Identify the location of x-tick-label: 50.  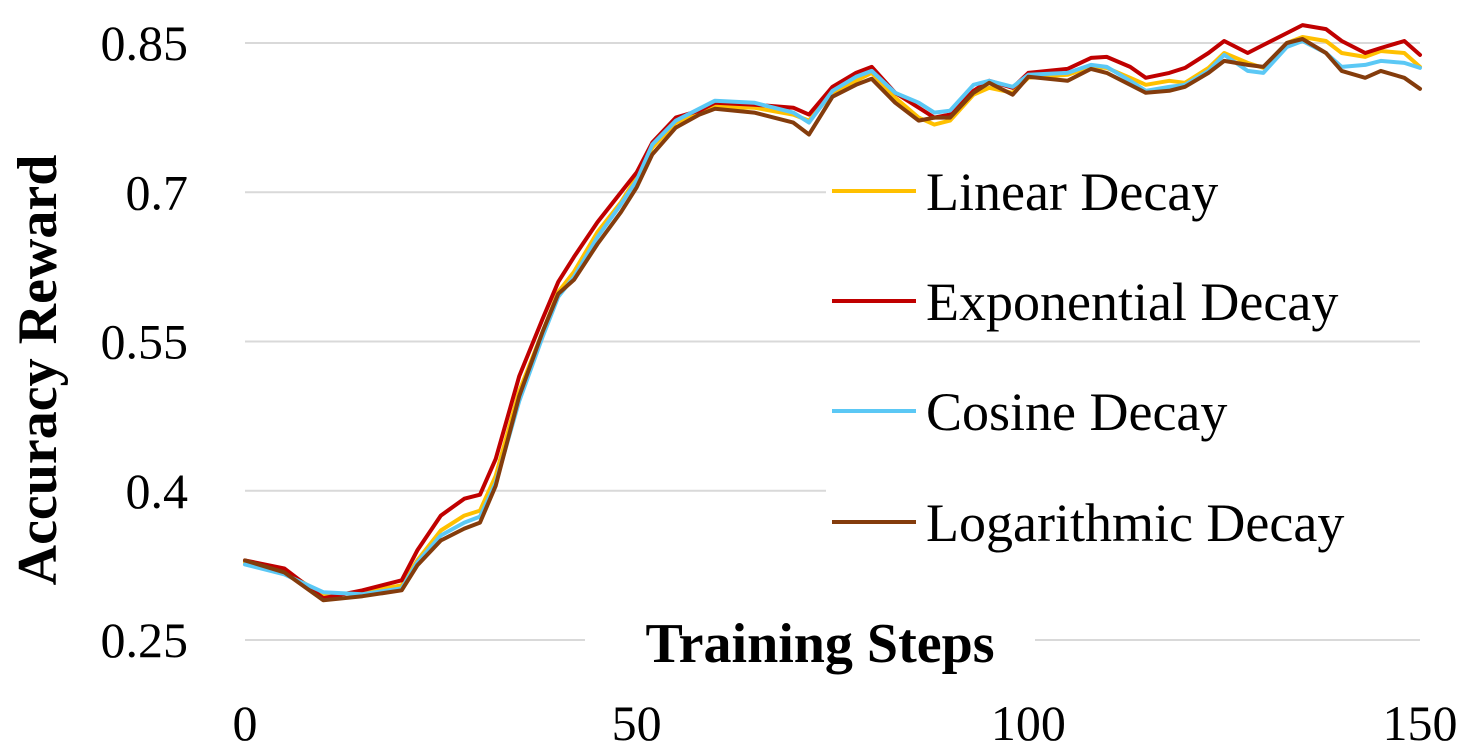
(637, 723).